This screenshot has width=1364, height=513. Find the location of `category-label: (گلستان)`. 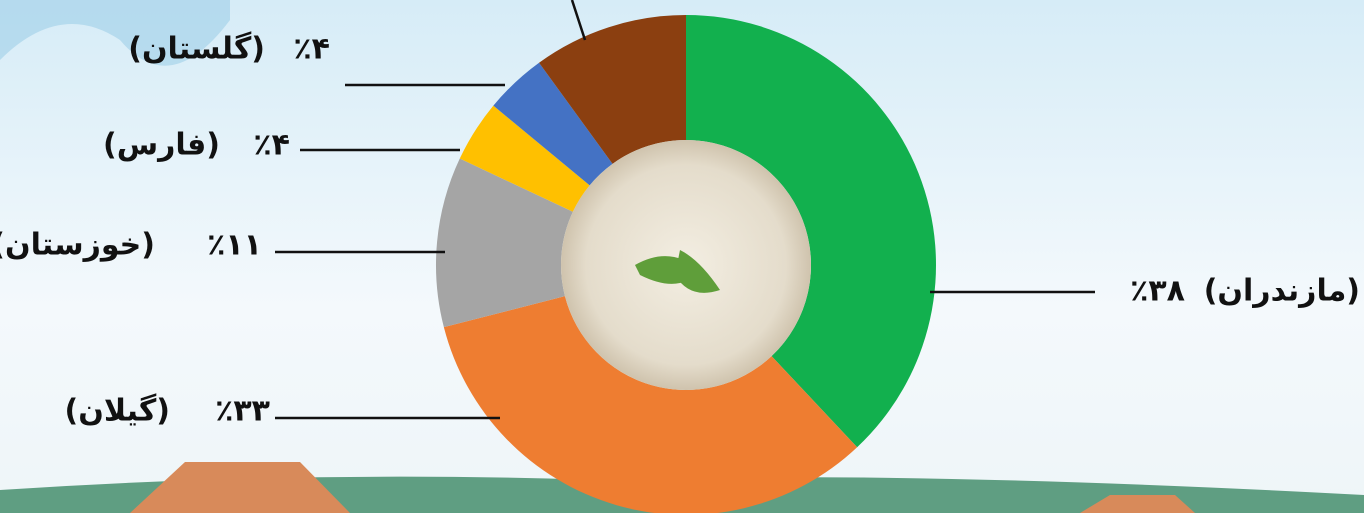

category-label: (گلستان) is located at coordinates (196, 49).